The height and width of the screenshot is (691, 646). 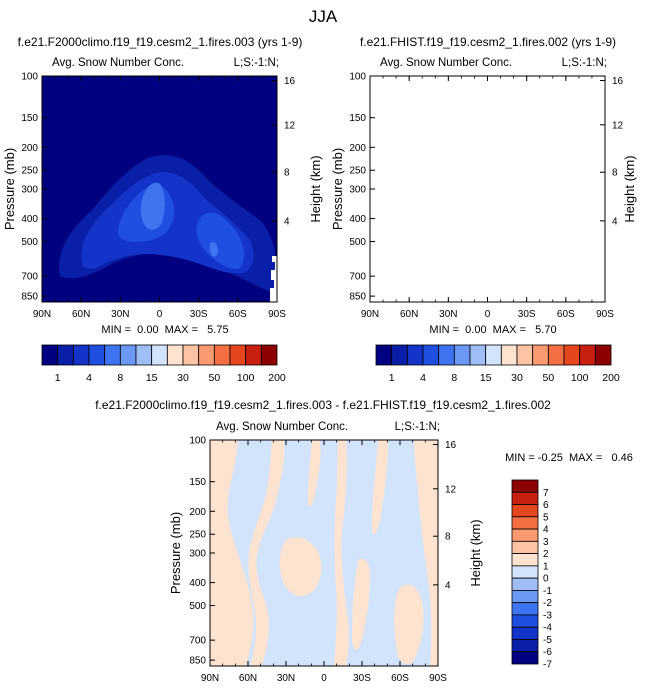 I want to click on colorbar-label: -6, so click(x=547, y=652).